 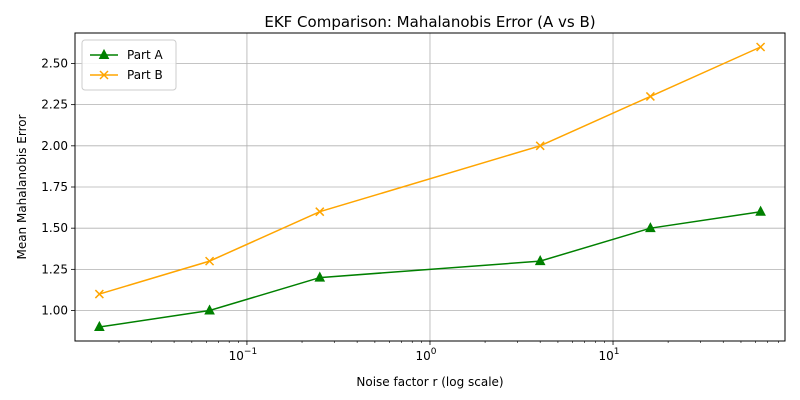 I want to click on y-tick-label: 1.25, so click(x=54, y=269).